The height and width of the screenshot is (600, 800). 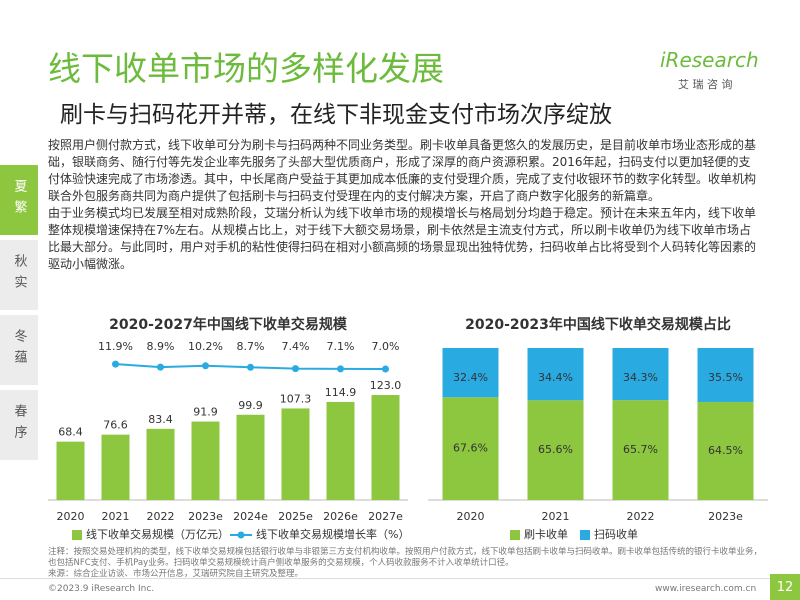 I want to click on value-label: 76.6, so click(x=115, y=425).